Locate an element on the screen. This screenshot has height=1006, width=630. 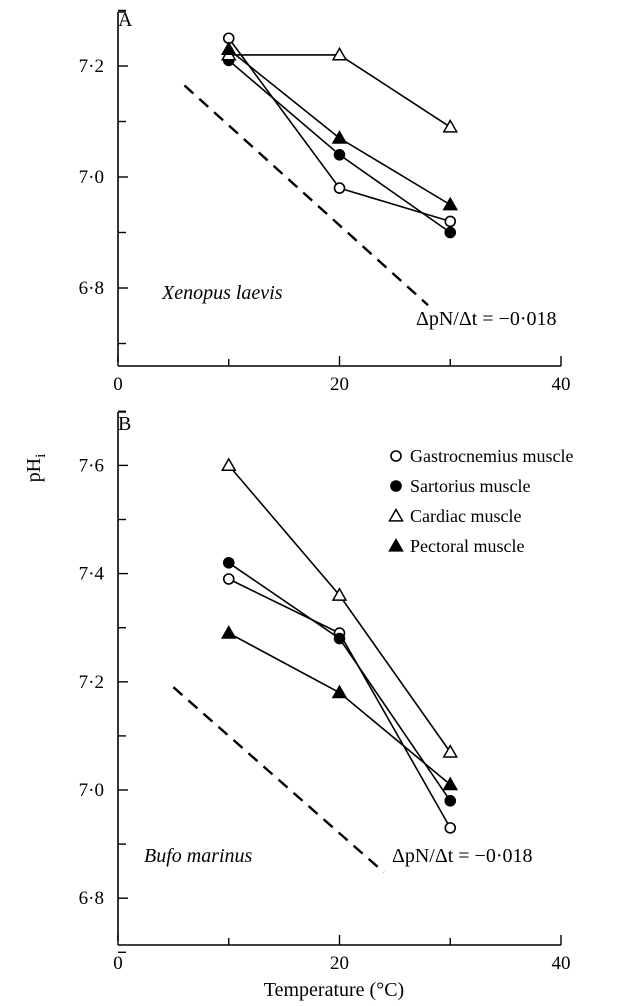
legend-entry: Sartorius muscle is located at coordinates (470, 486).